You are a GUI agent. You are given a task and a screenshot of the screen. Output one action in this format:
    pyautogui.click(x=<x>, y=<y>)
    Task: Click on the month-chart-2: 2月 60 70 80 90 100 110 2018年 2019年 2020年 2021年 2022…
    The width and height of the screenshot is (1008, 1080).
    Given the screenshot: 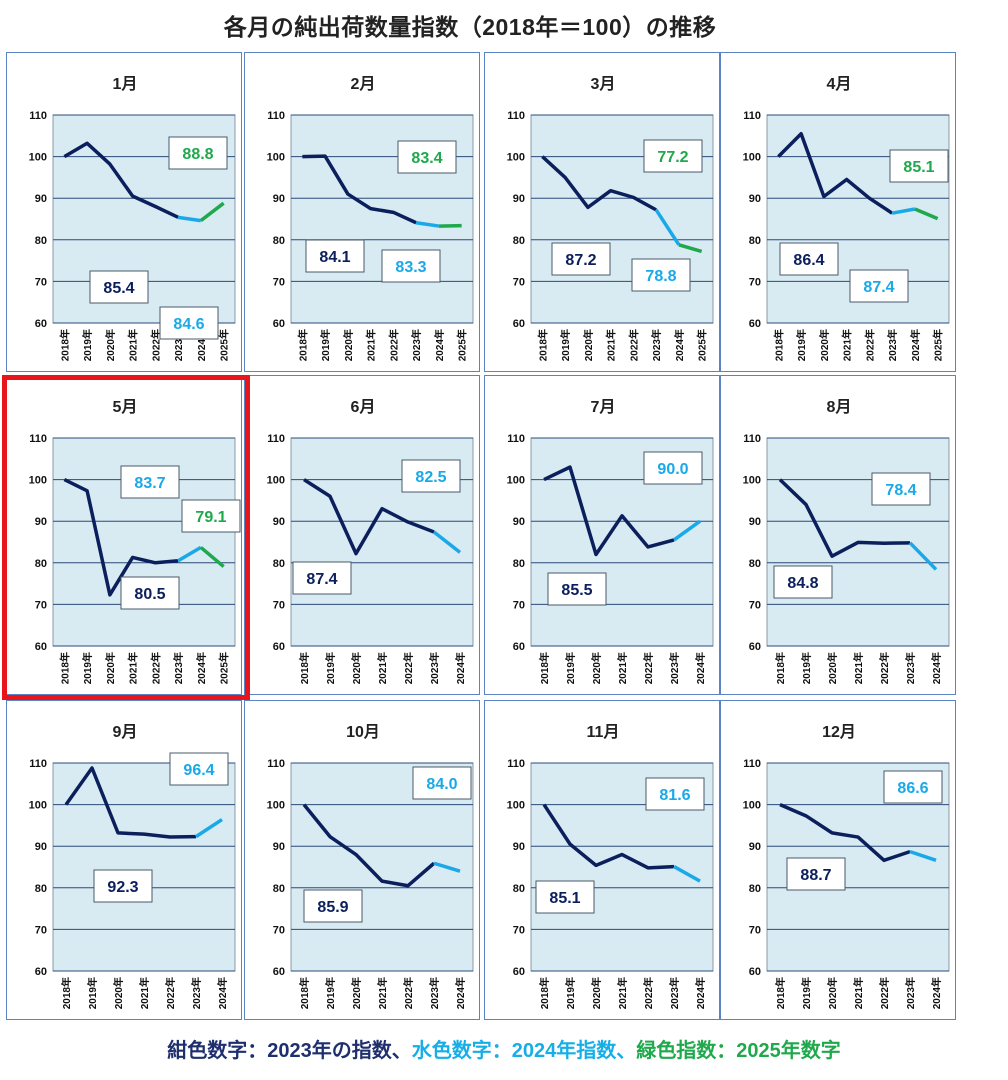 What is the action you would take?
    pyautogui.click(x=362, y=212)
    